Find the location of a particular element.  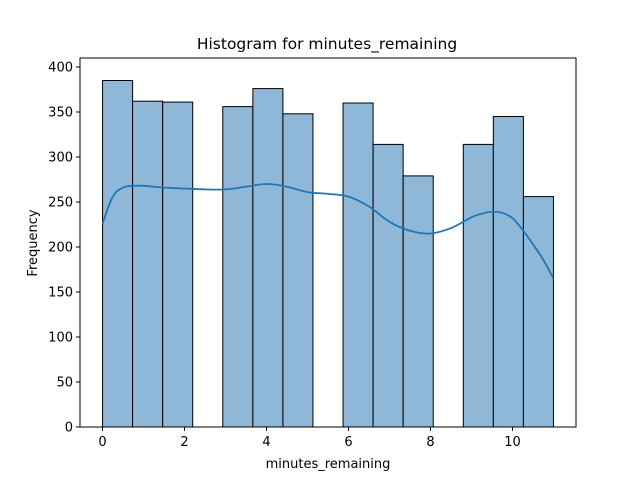

y-tick-label: 200 is located at coordinates (60, 248).